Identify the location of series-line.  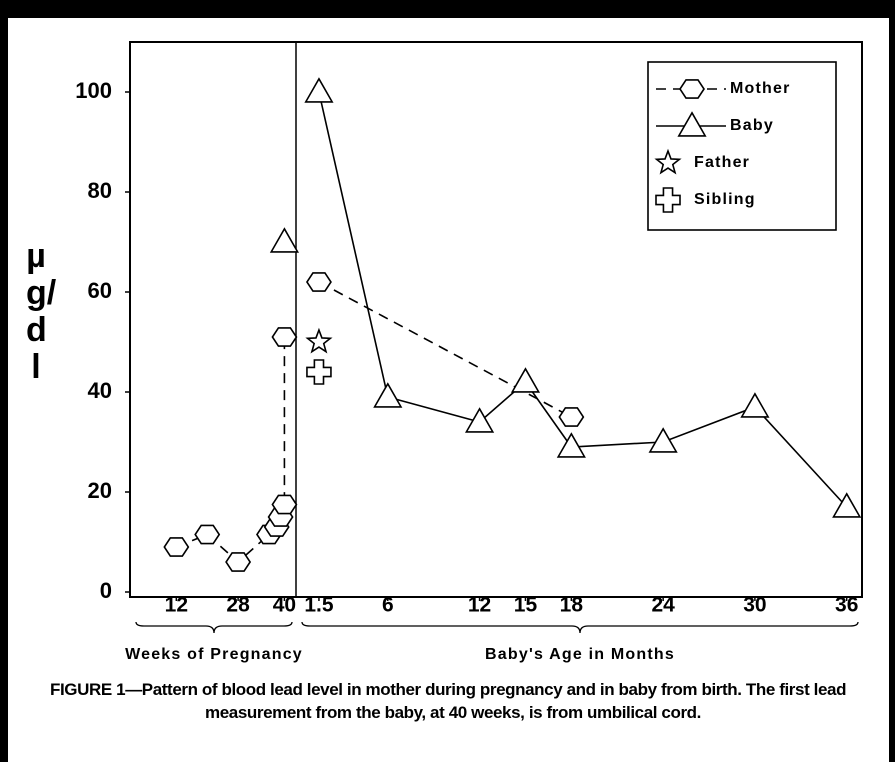
(445, 349).